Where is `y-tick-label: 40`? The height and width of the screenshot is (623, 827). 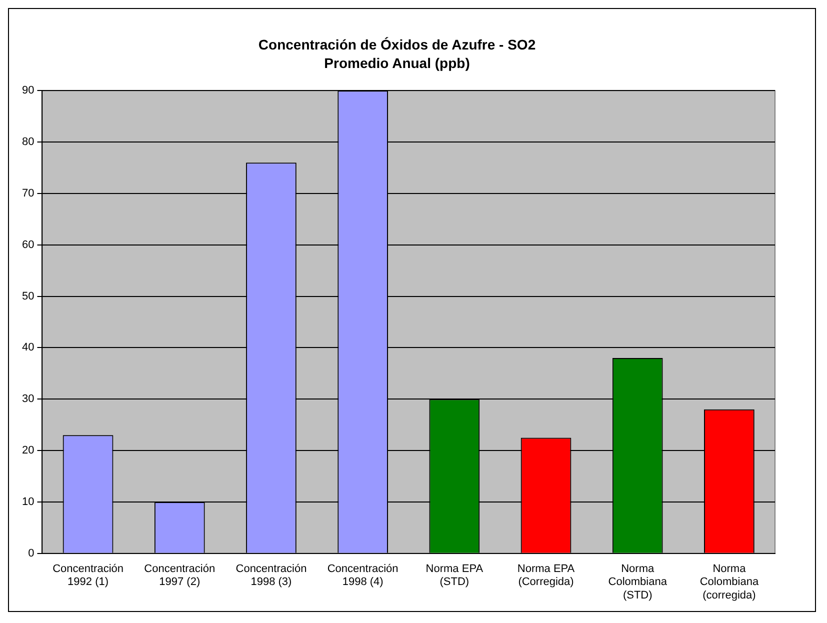 y-tick-label: 40 is located at coordinates (28, 348).